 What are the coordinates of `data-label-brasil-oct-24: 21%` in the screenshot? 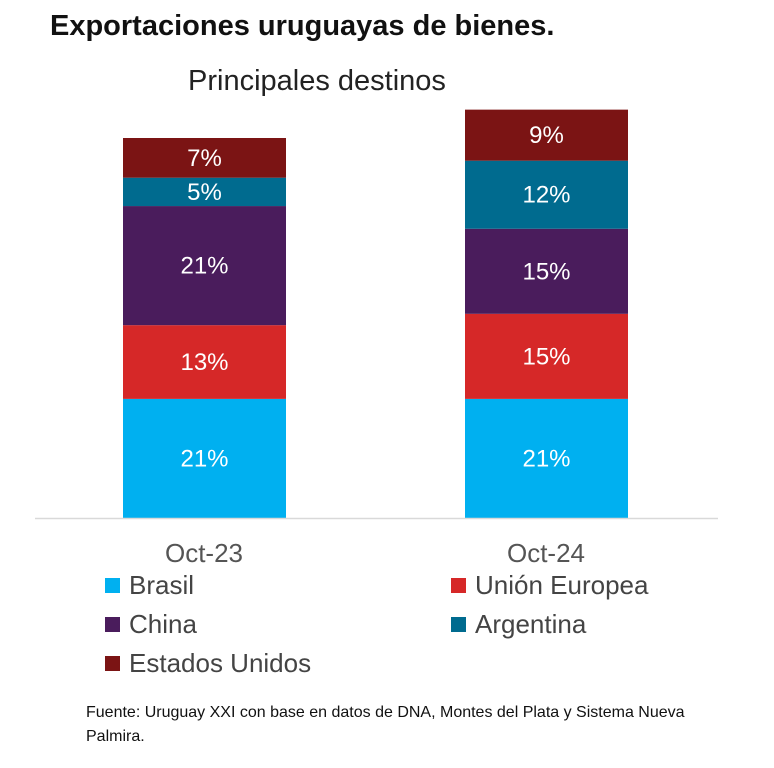 It's located at (546, 458).